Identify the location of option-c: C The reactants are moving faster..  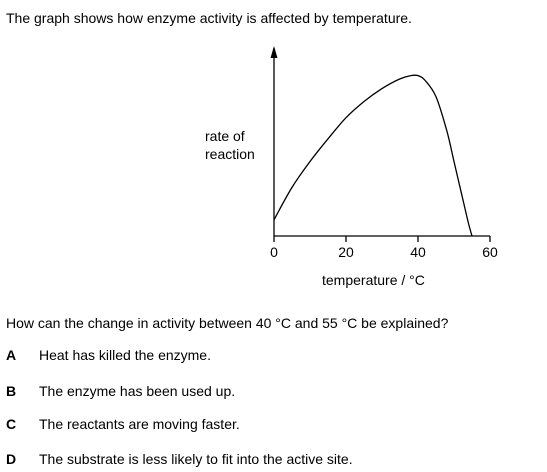
(123, 424).